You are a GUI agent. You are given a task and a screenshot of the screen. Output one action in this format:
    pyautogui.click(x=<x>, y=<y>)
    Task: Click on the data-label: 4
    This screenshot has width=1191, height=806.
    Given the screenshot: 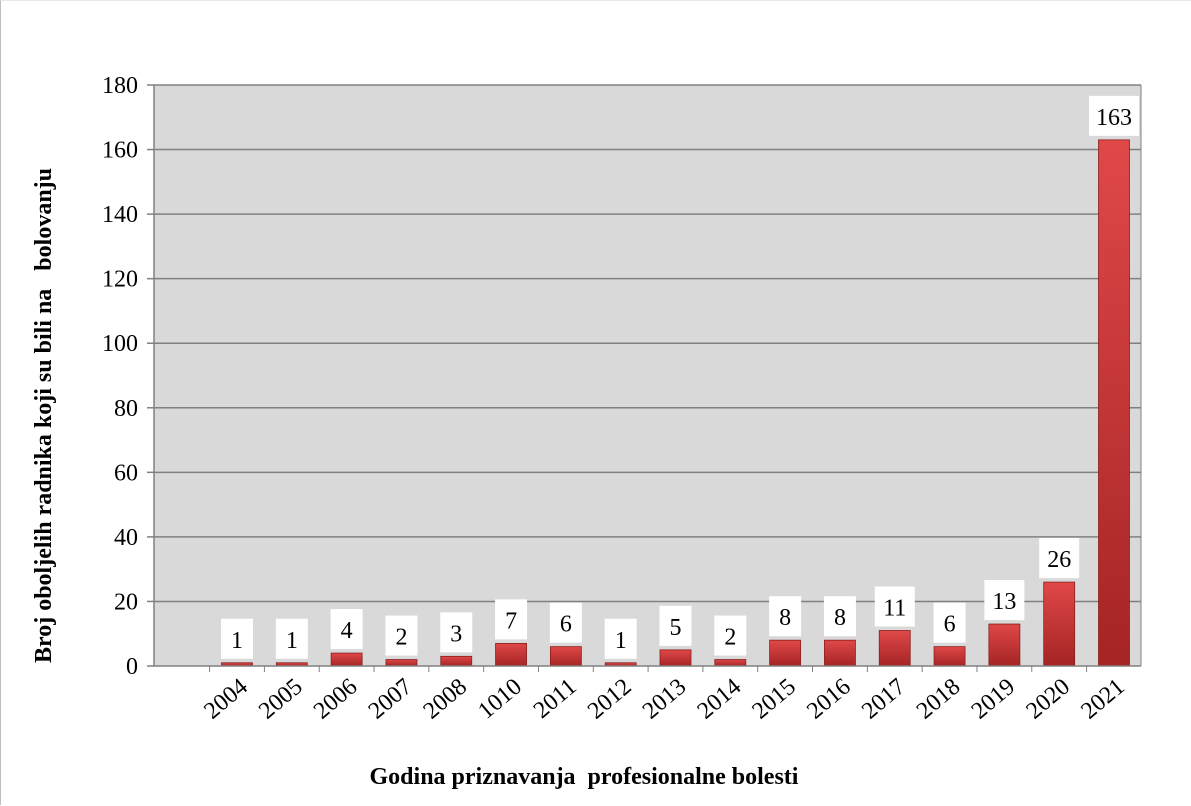 What is the action you would take?
    pyautogui.click(x=347, y=631)
    